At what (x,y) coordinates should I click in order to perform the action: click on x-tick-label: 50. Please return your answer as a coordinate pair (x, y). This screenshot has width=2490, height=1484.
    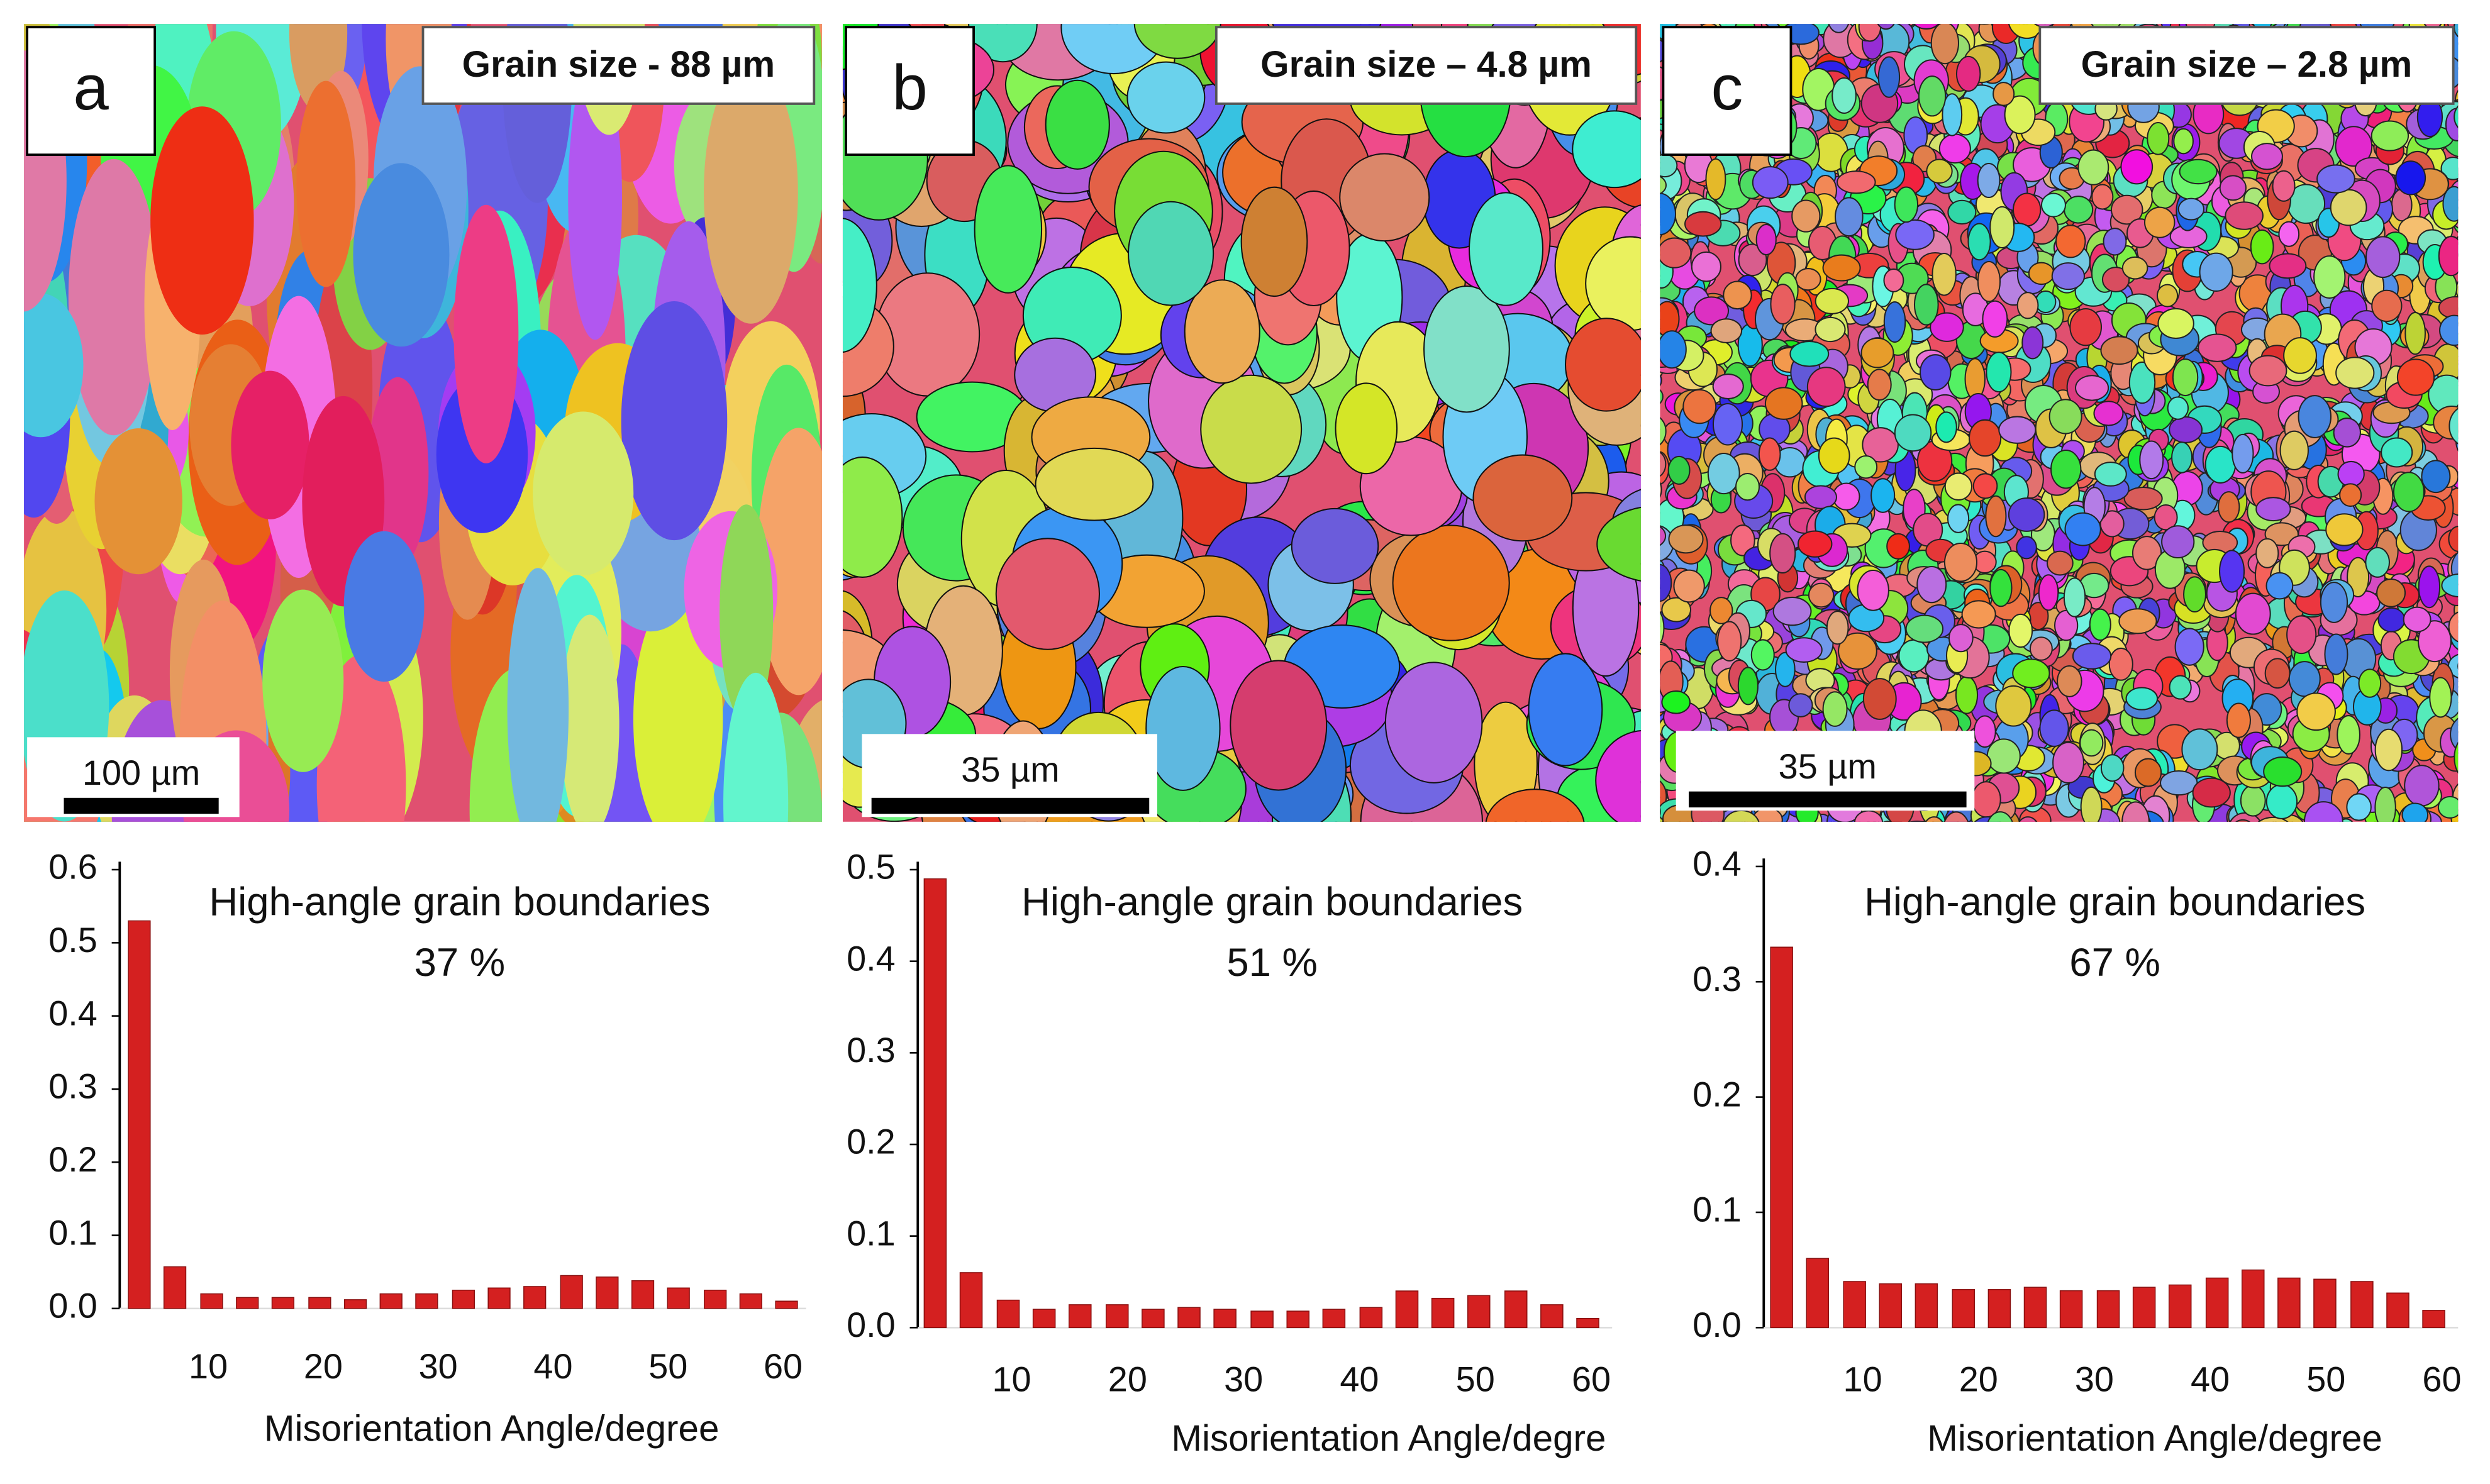
    Looking at the image, I should click on (1475, 1378).